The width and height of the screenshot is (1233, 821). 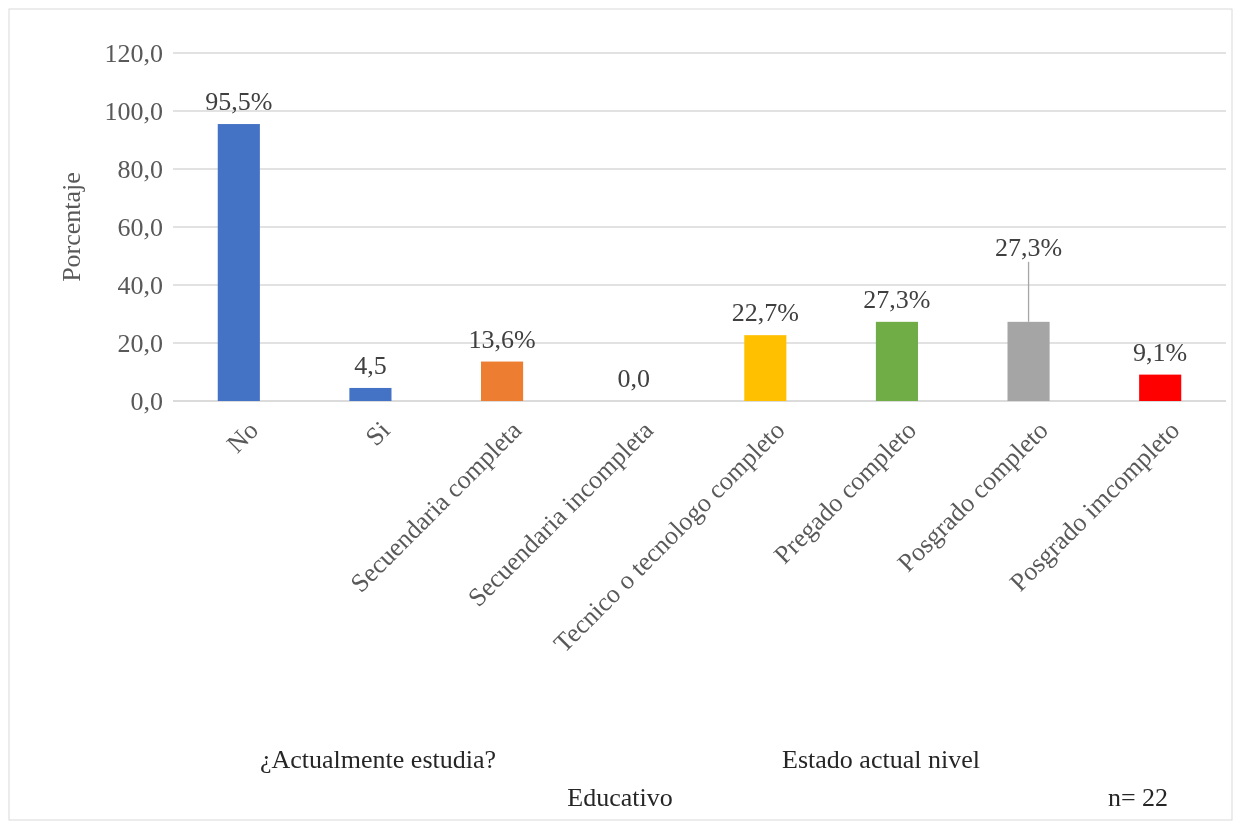 What do you see at coordinates (140, 170) in the screenshot?
I see `y-tick-label: 80,0` at bounding box center [140, 170].